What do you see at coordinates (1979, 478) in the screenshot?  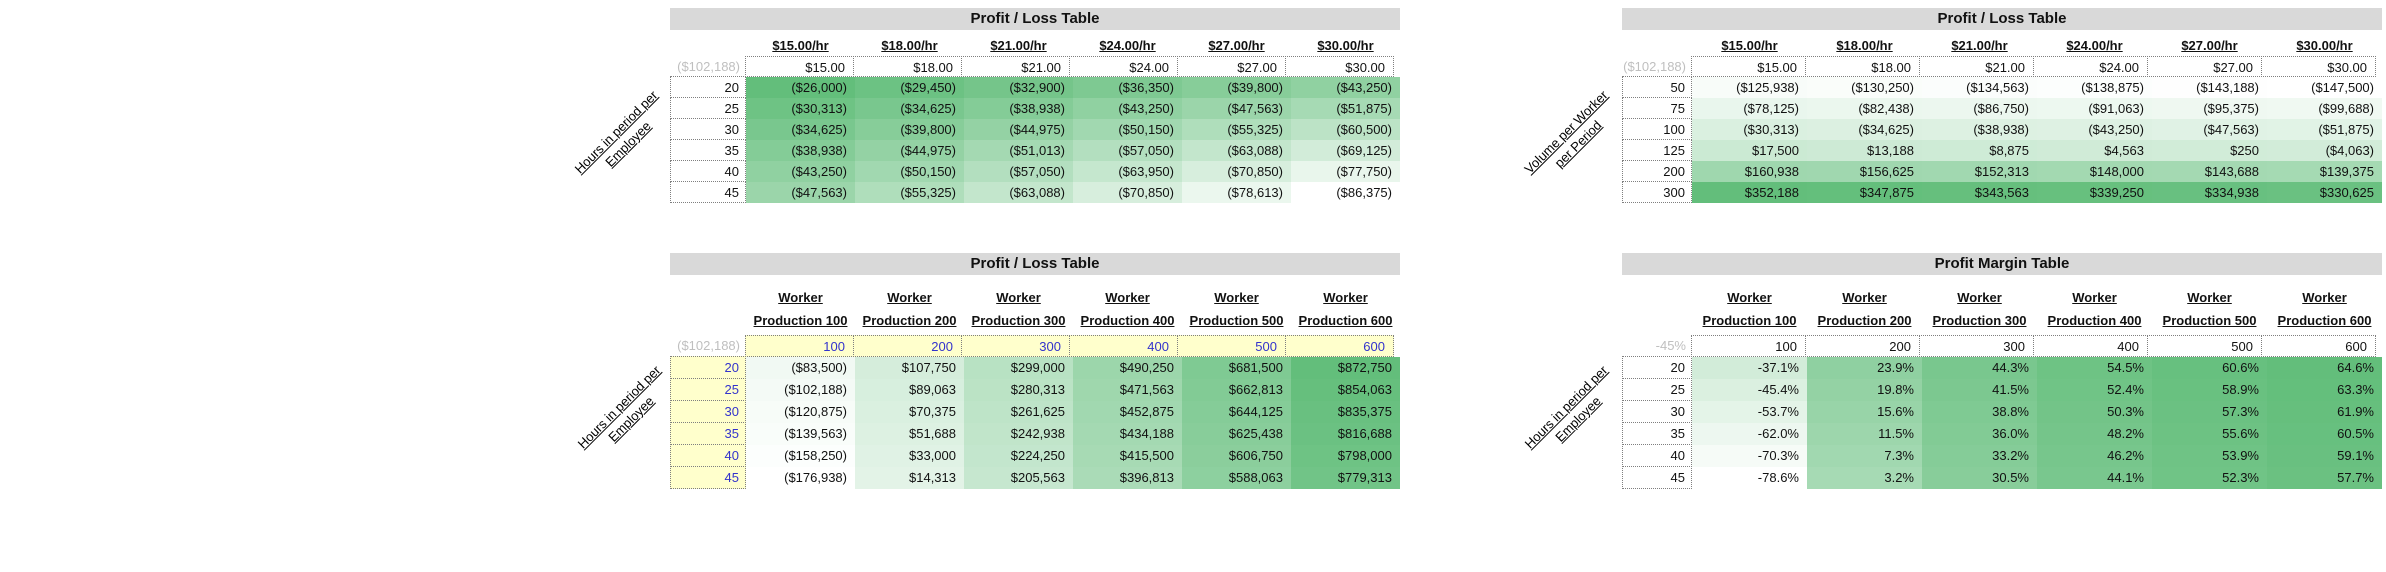 I see `data-cell: 30.5%` at bounding box center [1979, 478].